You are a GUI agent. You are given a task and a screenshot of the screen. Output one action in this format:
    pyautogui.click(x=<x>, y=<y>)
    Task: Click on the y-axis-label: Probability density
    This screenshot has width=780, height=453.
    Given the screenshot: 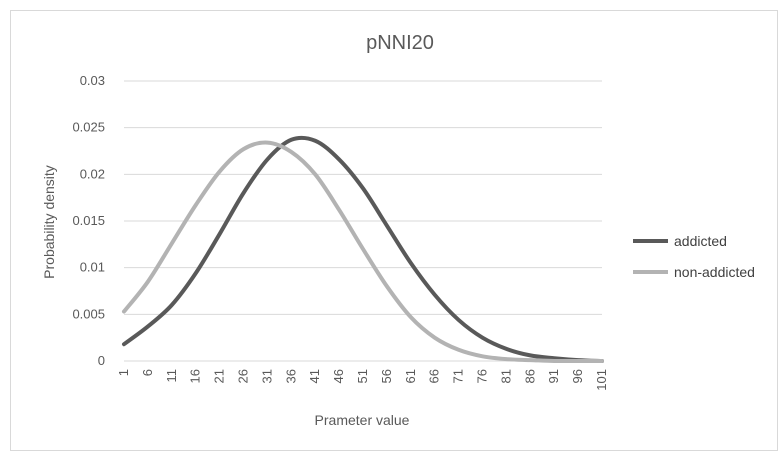 What is the action you would take?
    pyautogui.click(x=49, y=222)
    